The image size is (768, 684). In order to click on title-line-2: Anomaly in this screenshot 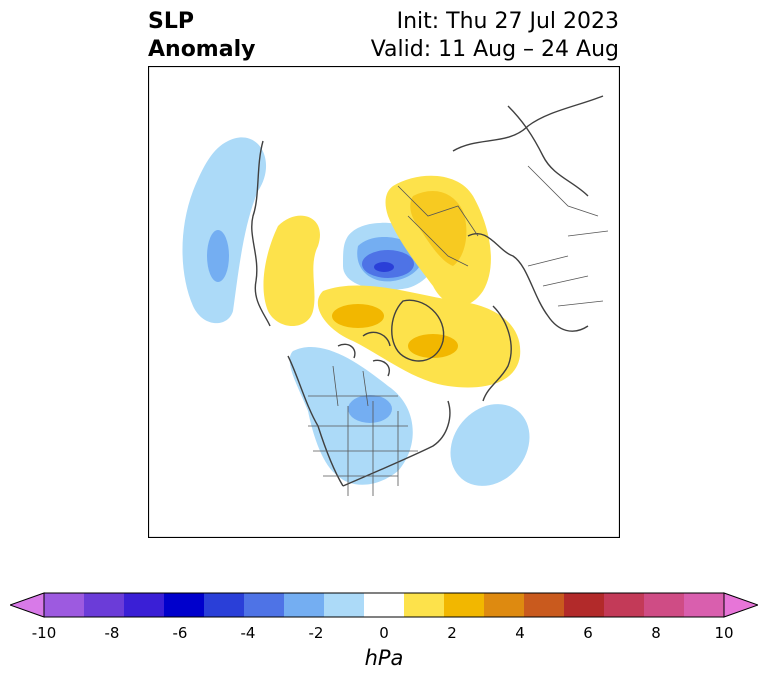, I will do `click(202, 49)`.